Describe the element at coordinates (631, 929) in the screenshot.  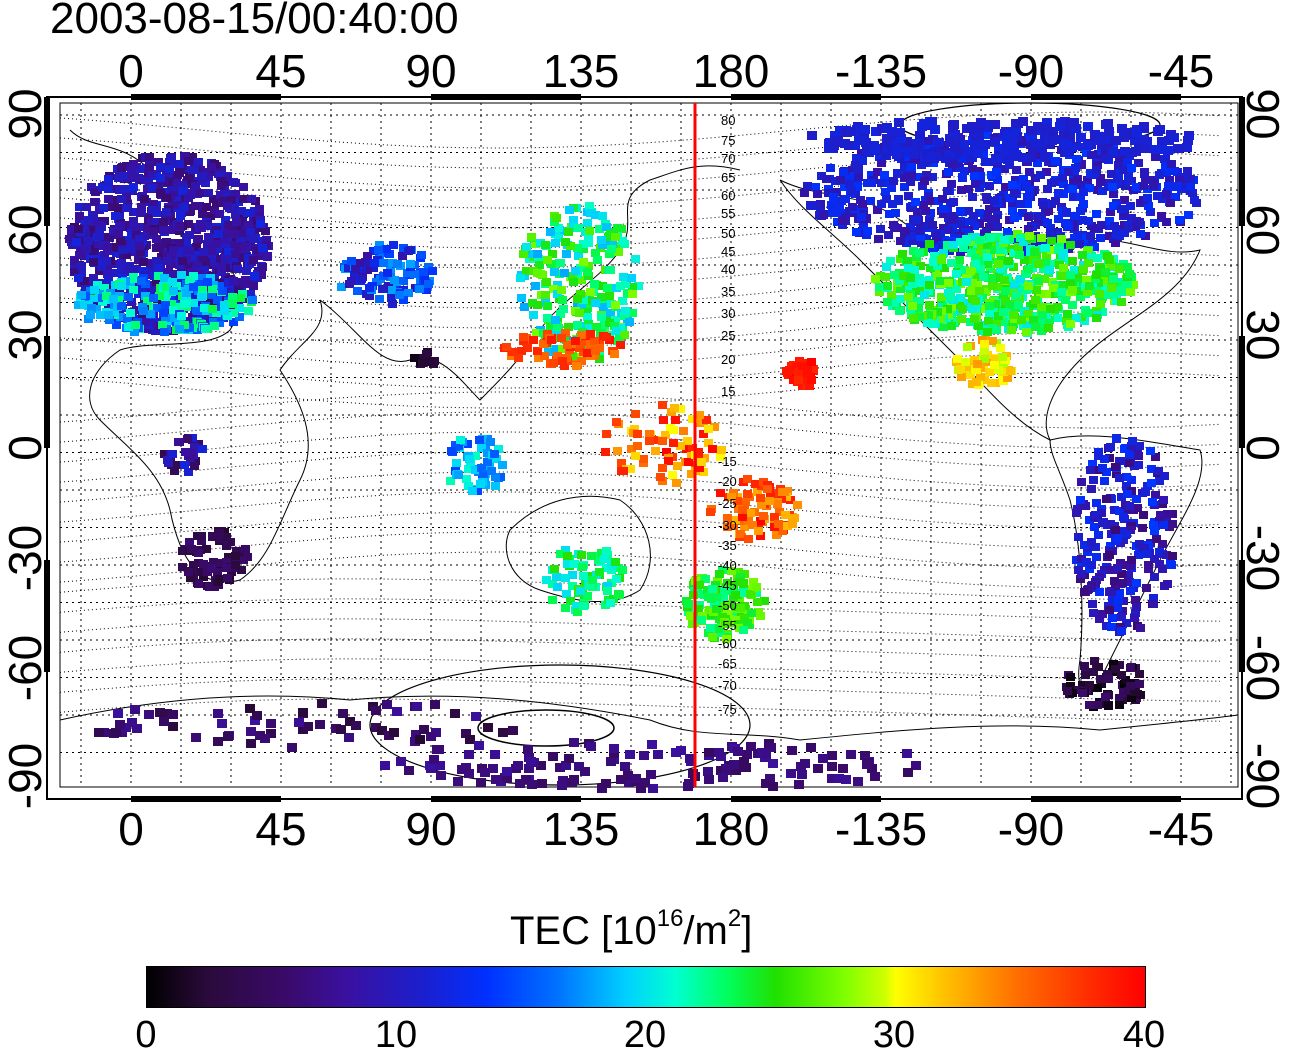
I see `colorbar-title: TEC [1016/m2]` at that location.